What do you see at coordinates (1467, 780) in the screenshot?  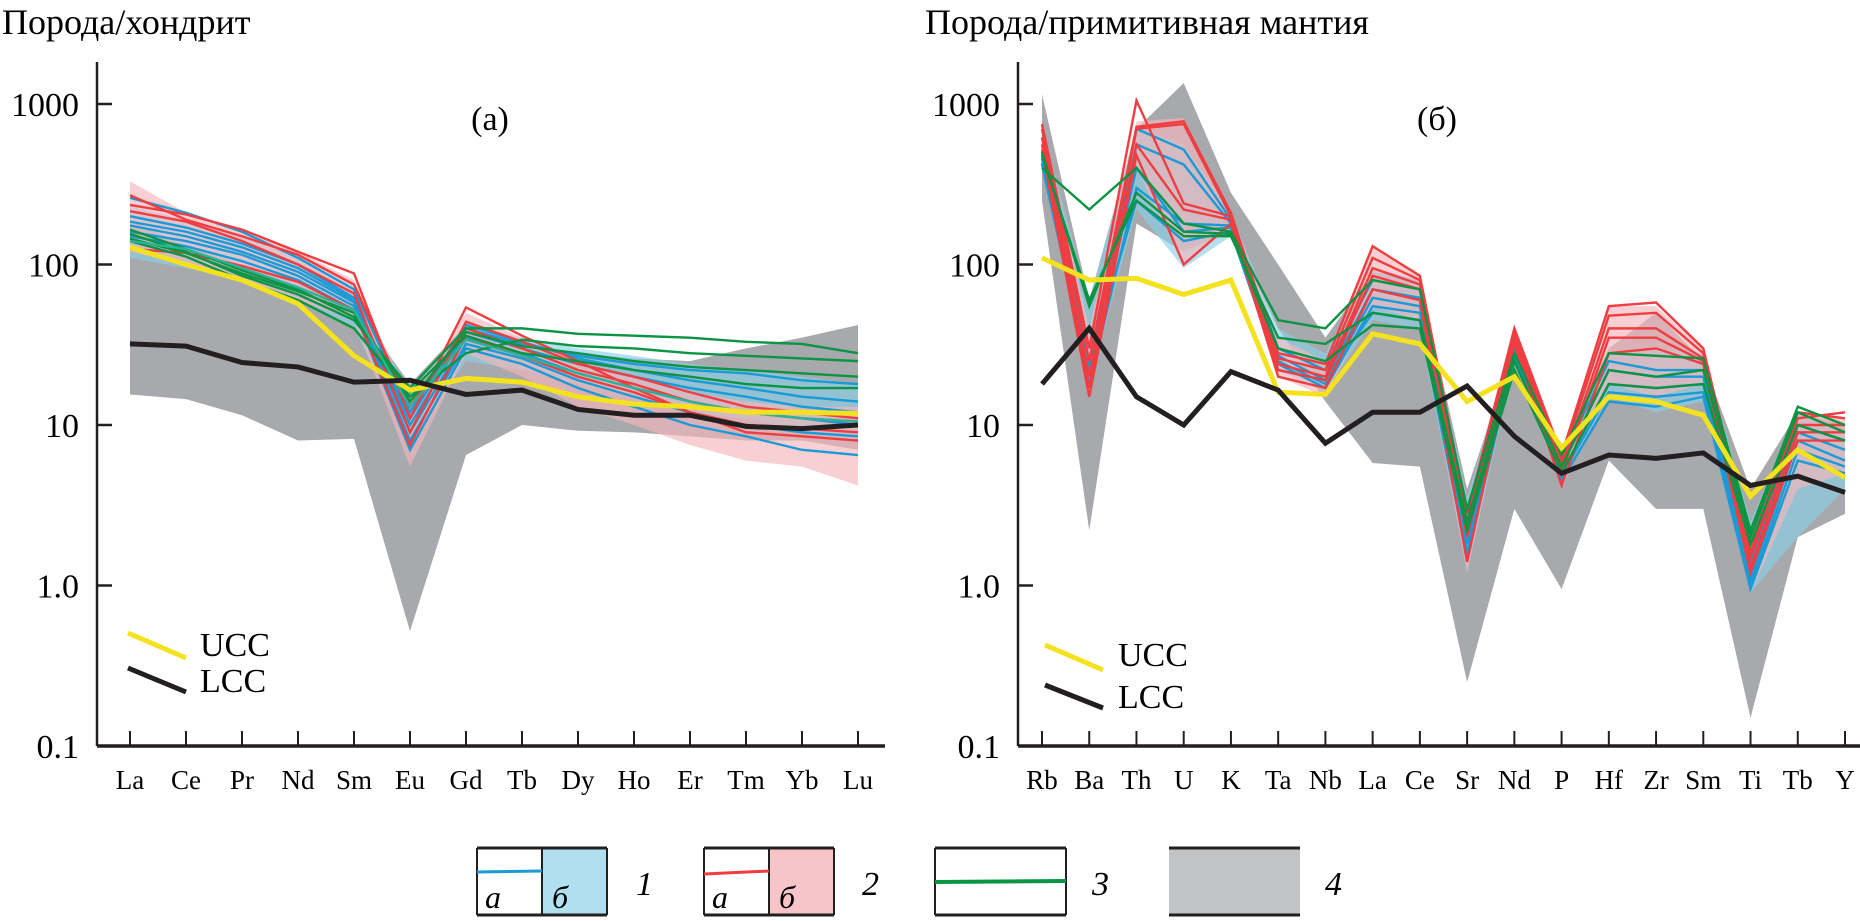 I see `x-tick-label-sr: Sr` at bounding box center [1467, 780].